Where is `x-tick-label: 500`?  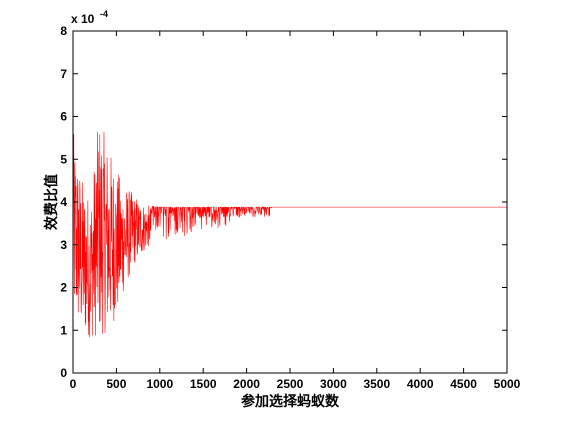
x-tick-label: 500 is located at coordinates (116, 384).